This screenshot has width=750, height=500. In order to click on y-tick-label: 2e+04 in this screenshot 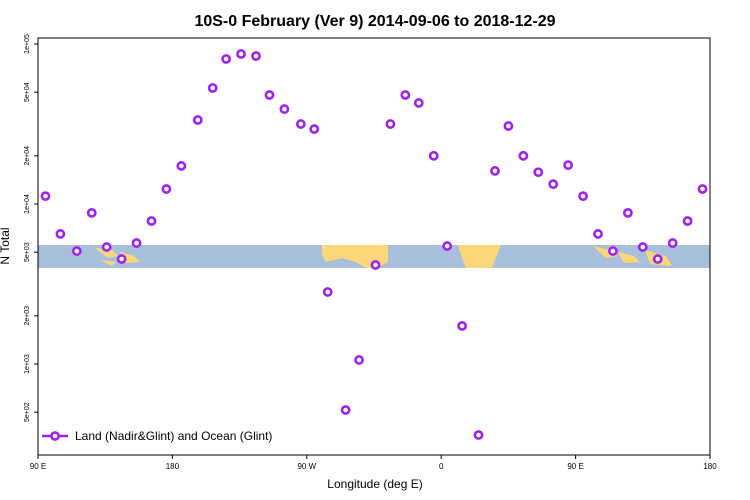, I will do `click(27, 156)`.